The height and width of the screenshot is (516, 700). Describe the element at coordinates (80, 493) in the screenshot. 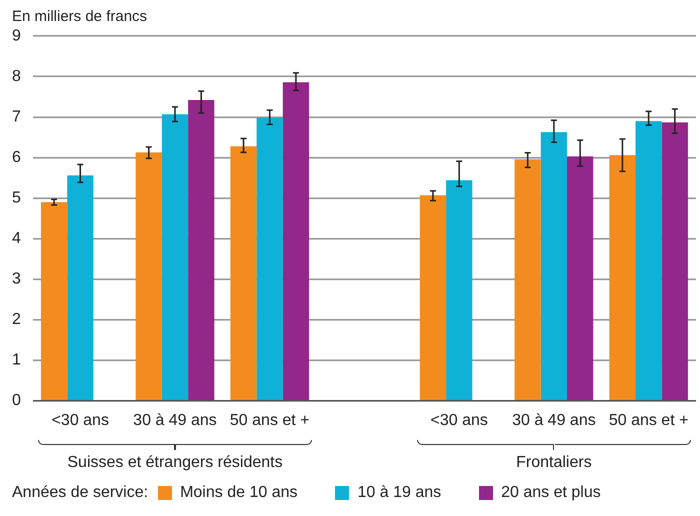

I see `legend-title: Années de service:` at that location.